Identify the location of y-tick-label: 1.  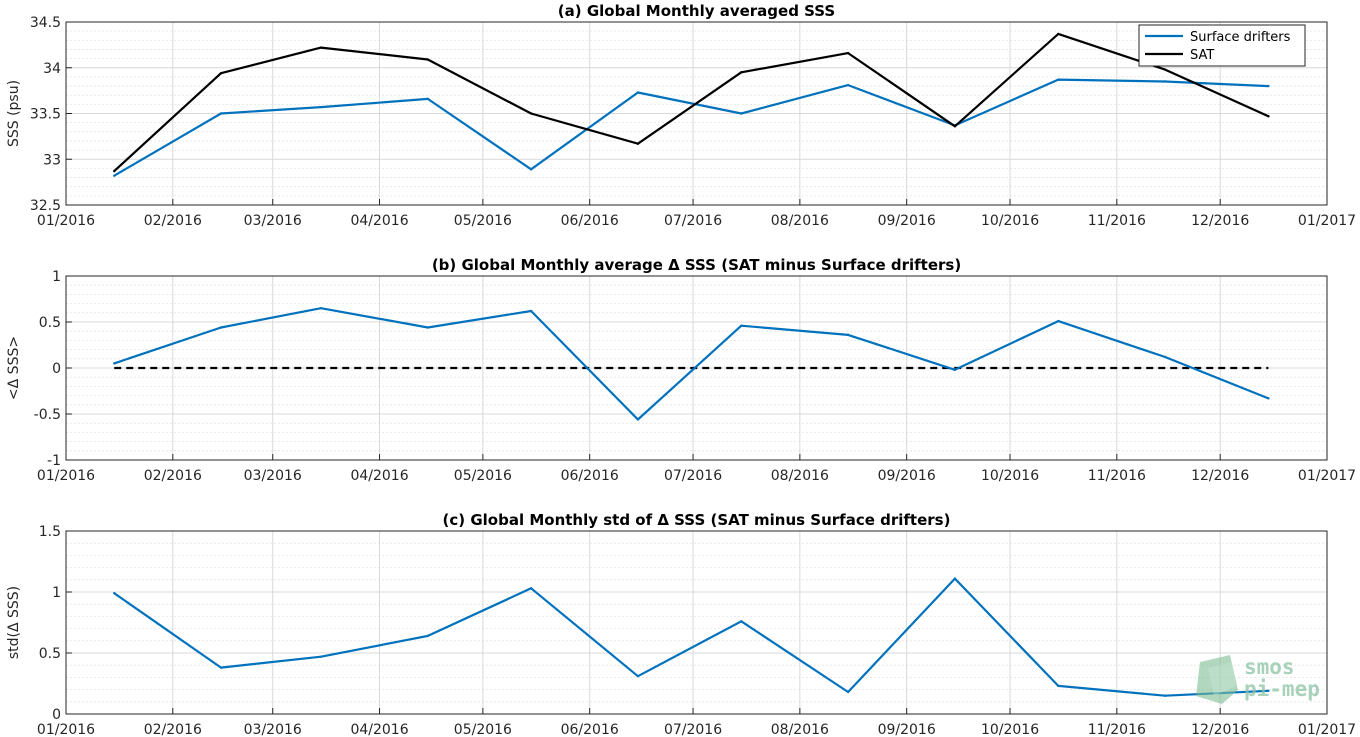
(56, 593).